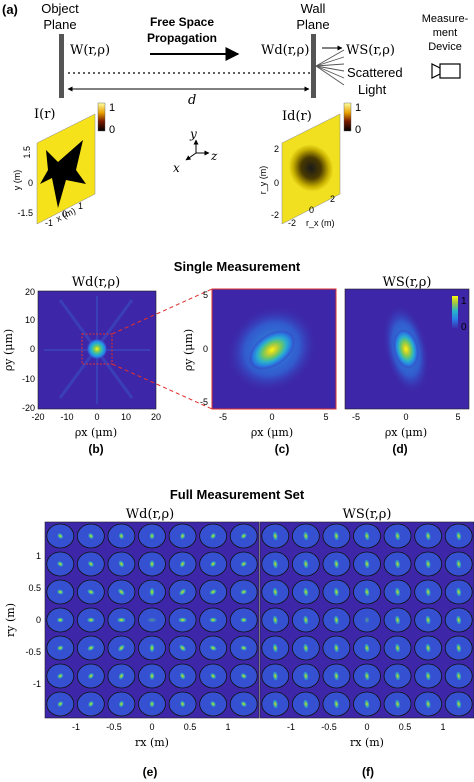  What do you see at coordinates (356, 417) in the screenshot?
I see `d-xtick-0: -5` at bounding box center [356, 417].